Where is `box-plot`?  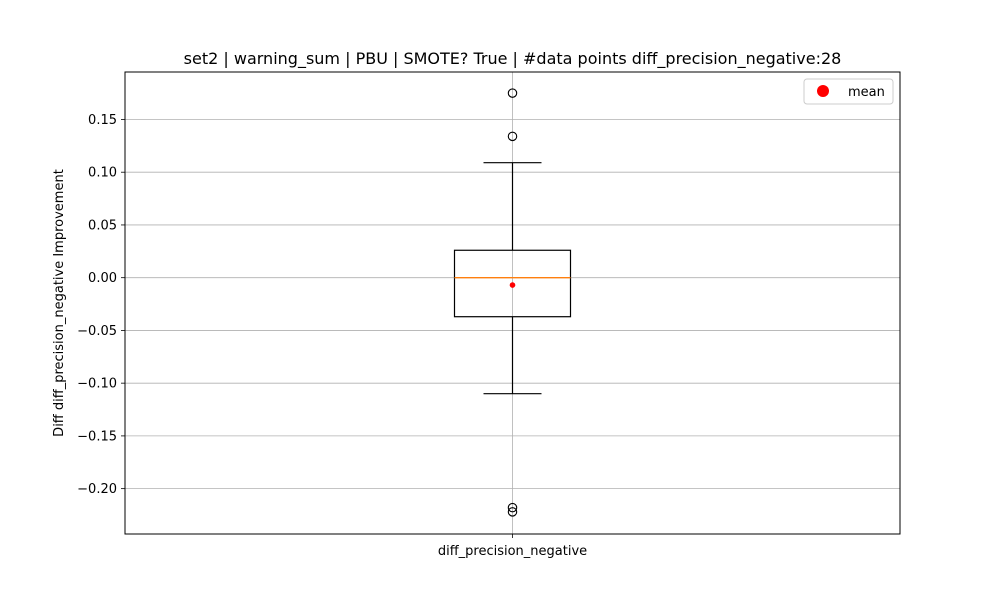 box-plot is located at coordinates (512, 302).